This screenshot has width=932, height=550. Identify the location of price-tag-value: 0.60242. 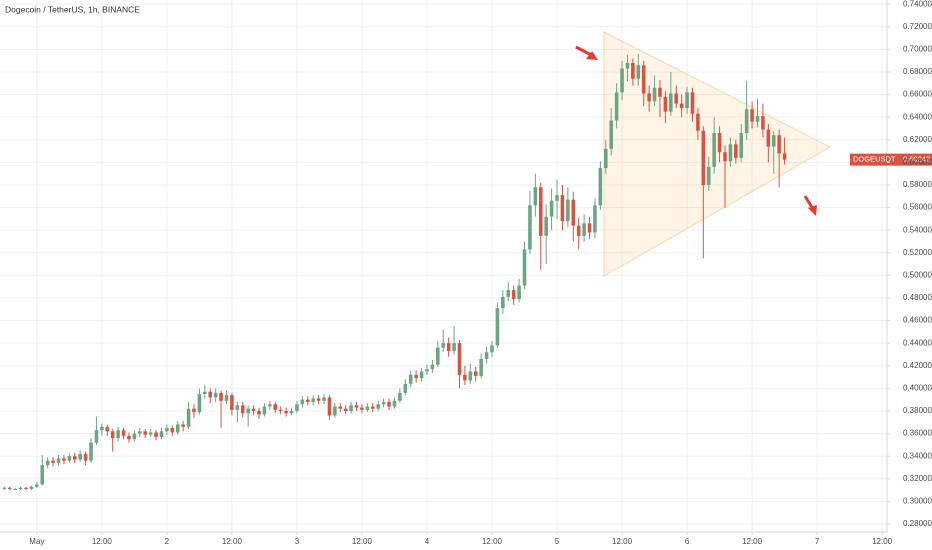
(916, 159).